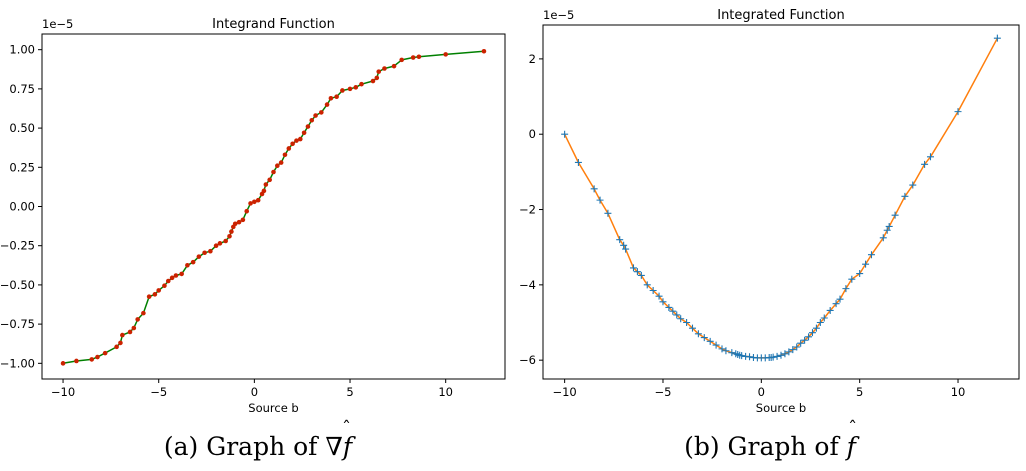 This screenshot has height=471, width=1026. What do you see at coordinates (781, 408) in the screenshot?
I see `x-axis-label: Source b` at bounding box center [781, 408].